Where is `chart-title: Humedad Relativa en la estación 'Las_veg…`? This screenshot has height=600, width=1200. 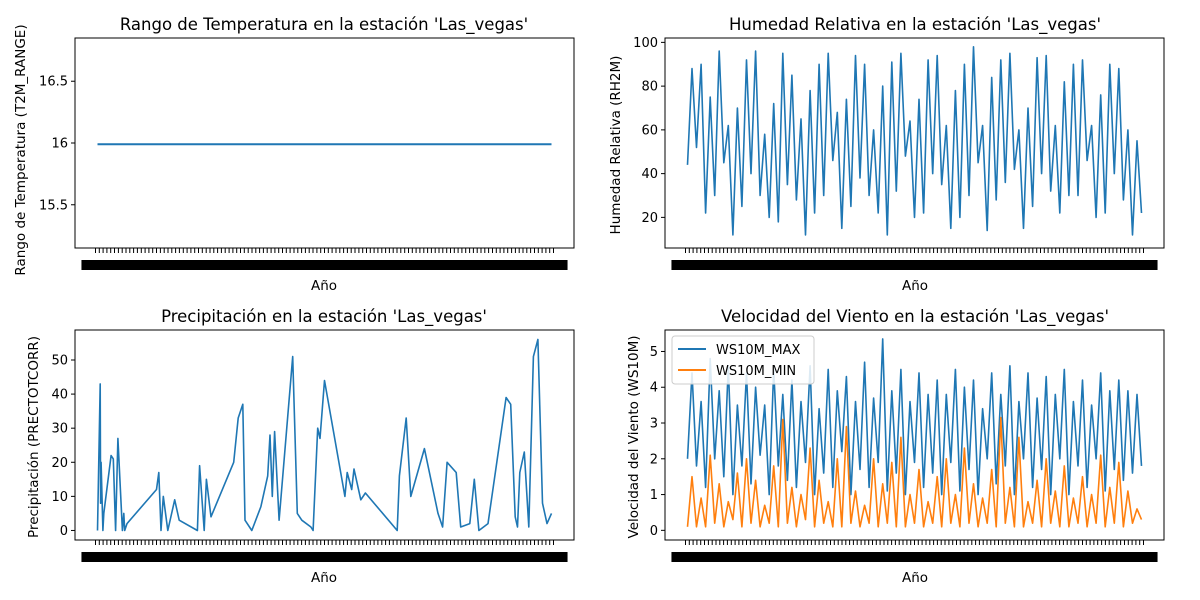 chart-title: Humedad Relativa en la estación 'Las_veg… is located at coordinates (915, 25).